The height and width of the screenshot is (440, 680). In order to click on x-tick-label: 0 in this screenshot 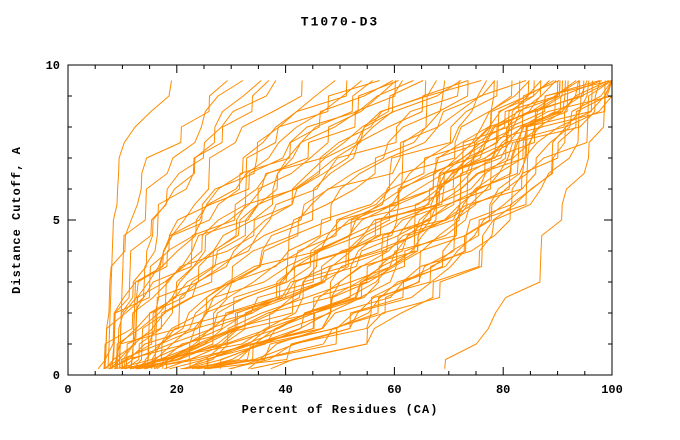, I will do `click(67, 390)`.